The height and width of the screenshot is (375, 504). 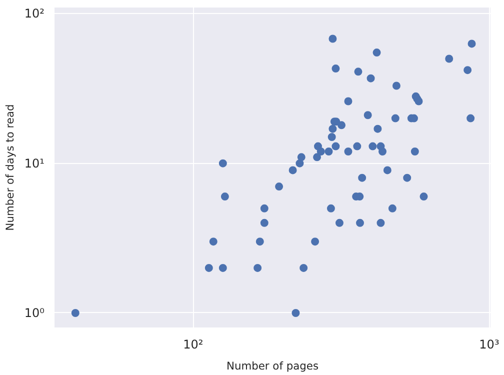 I want to click on y-tick-label: 10², so click(x=34, y=13).